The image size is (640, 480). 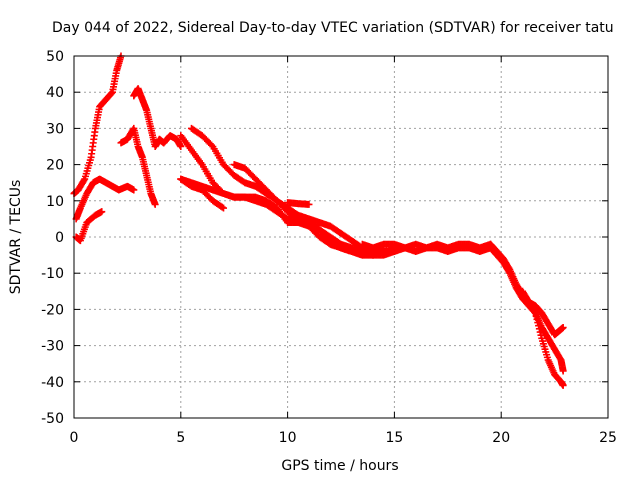 What do you see at coordinates (180, 438) in the screenshot?
I see `x-tick-label: 5` at bounding box center [180, 438].